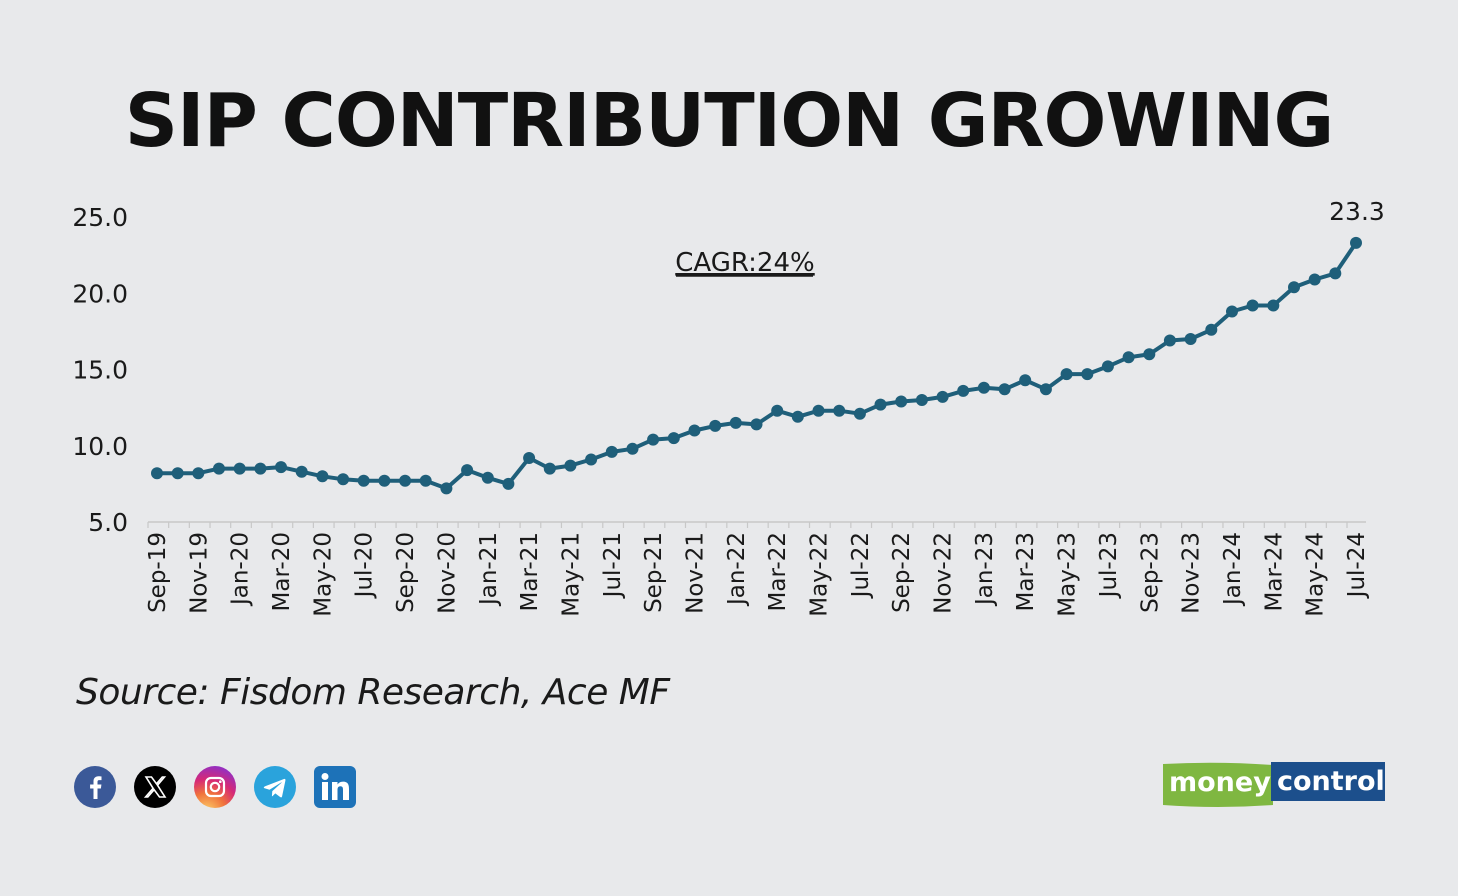 This screenshot has width=1458, height=896. I want to click on y-tick-label: 10.0, so click(100, 446).